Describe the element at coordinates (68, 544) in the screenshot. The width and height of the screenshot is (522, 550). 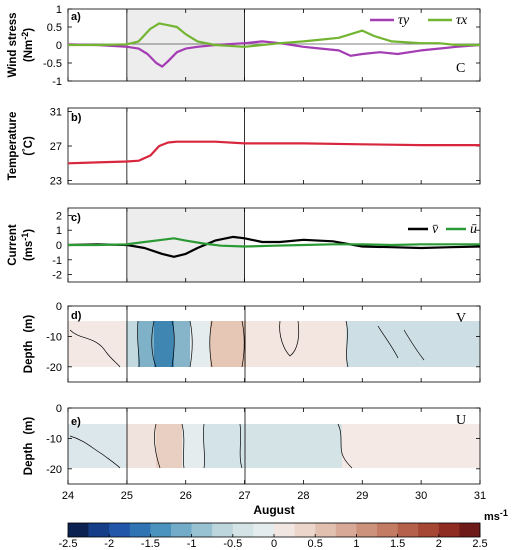
I see `colorbar-tick-label: -2.5` at that location.